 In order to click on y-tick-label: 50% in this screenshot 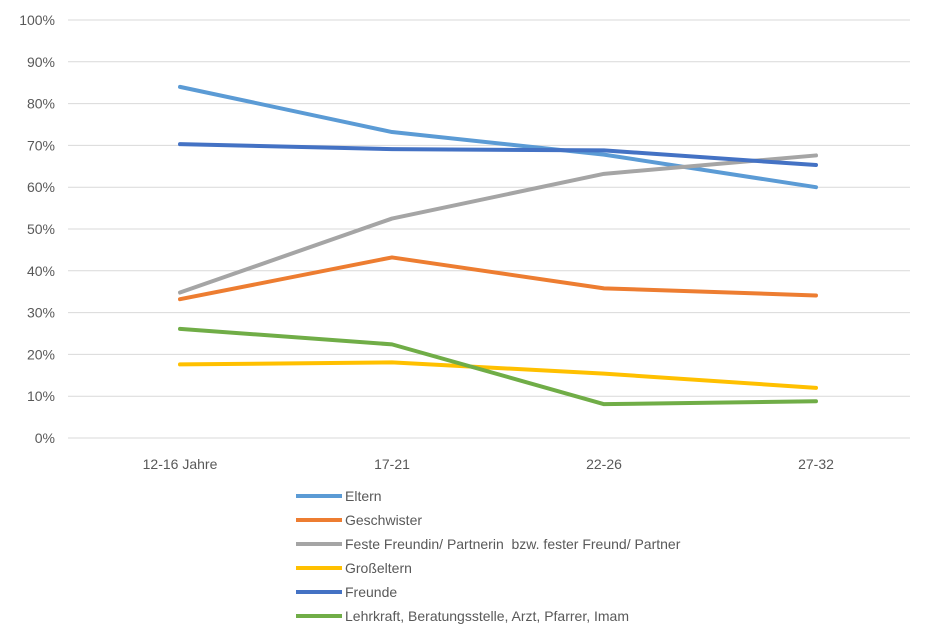, I will do `click(41, 229)`.